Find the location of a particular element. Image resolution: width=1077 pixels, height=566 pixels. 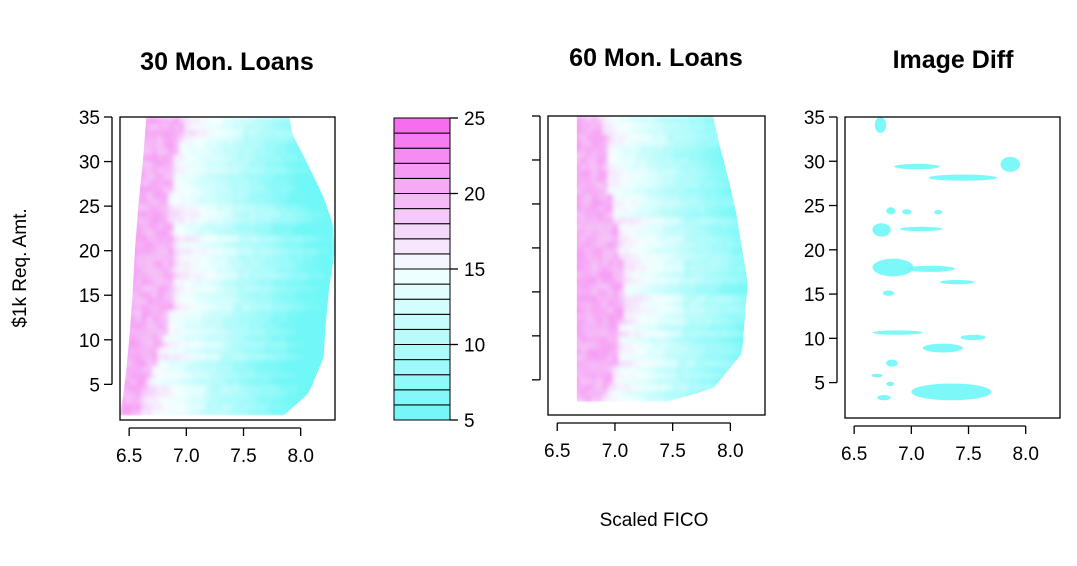

color-level-swatch is located at coordinates (422, 125).